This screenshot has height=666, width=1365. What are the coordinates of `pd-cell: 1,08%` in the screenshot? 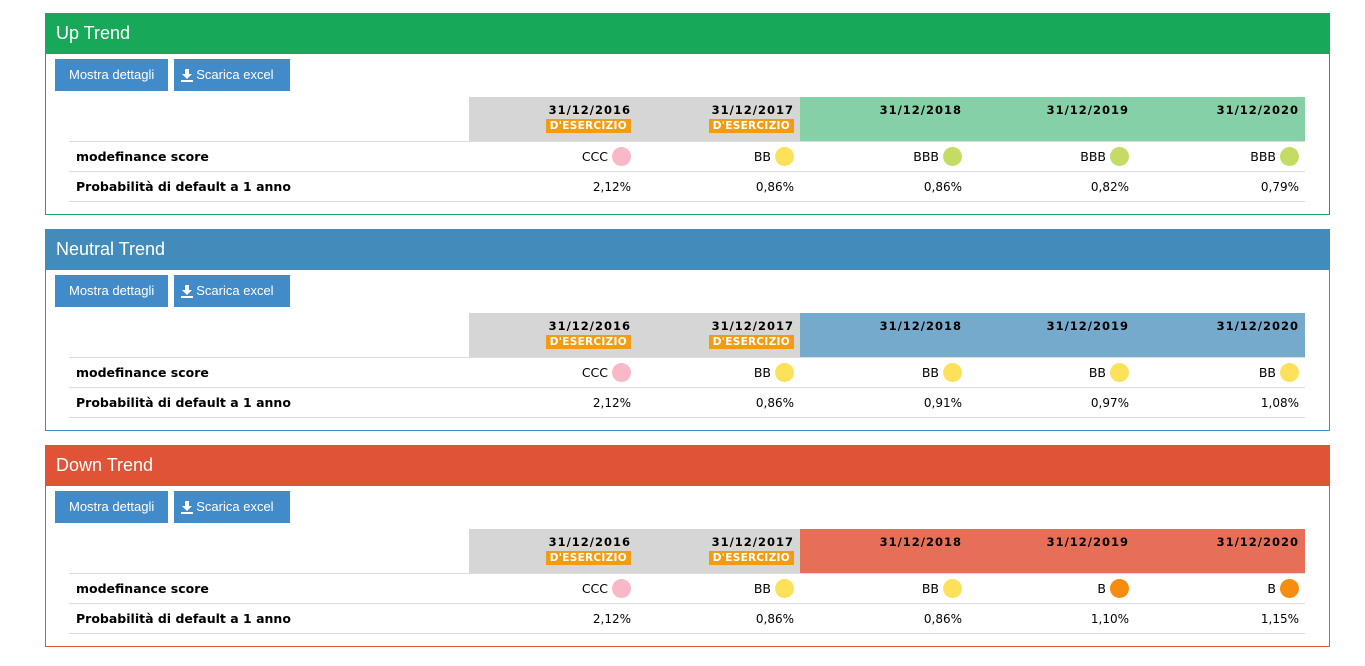 It's located at (1279, 402).